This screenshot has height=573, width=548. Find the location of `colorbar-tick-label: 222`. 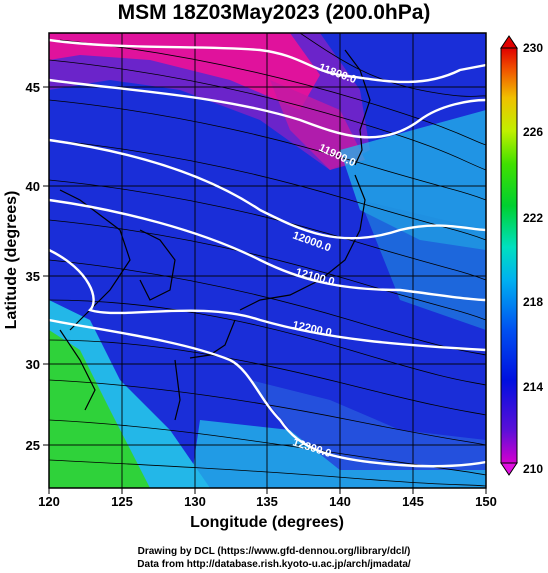

colorbar-tick-label: 222 is located at coordinates (533, 218).